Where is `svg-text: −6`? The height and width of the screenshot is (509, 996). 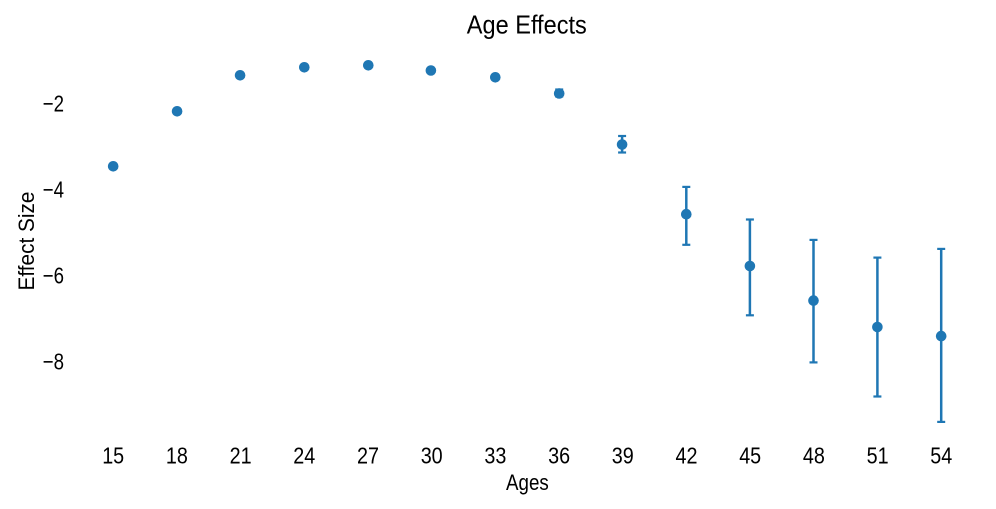
svg-text: −6 is located at coordinates (53, 276).